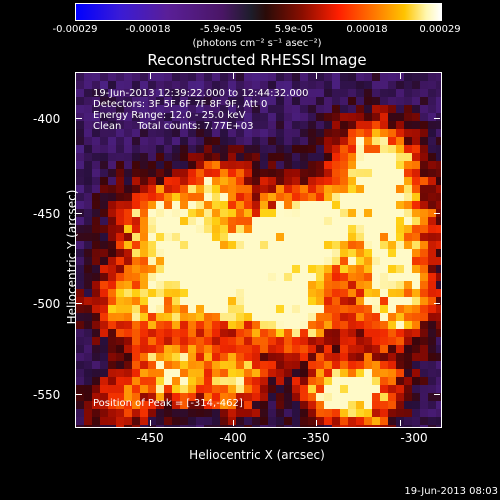 The width and height of the screenshot is (500, 500). Describe the element at coordinates (316, 423) in the screenshot. I see `x-tick` at that location.